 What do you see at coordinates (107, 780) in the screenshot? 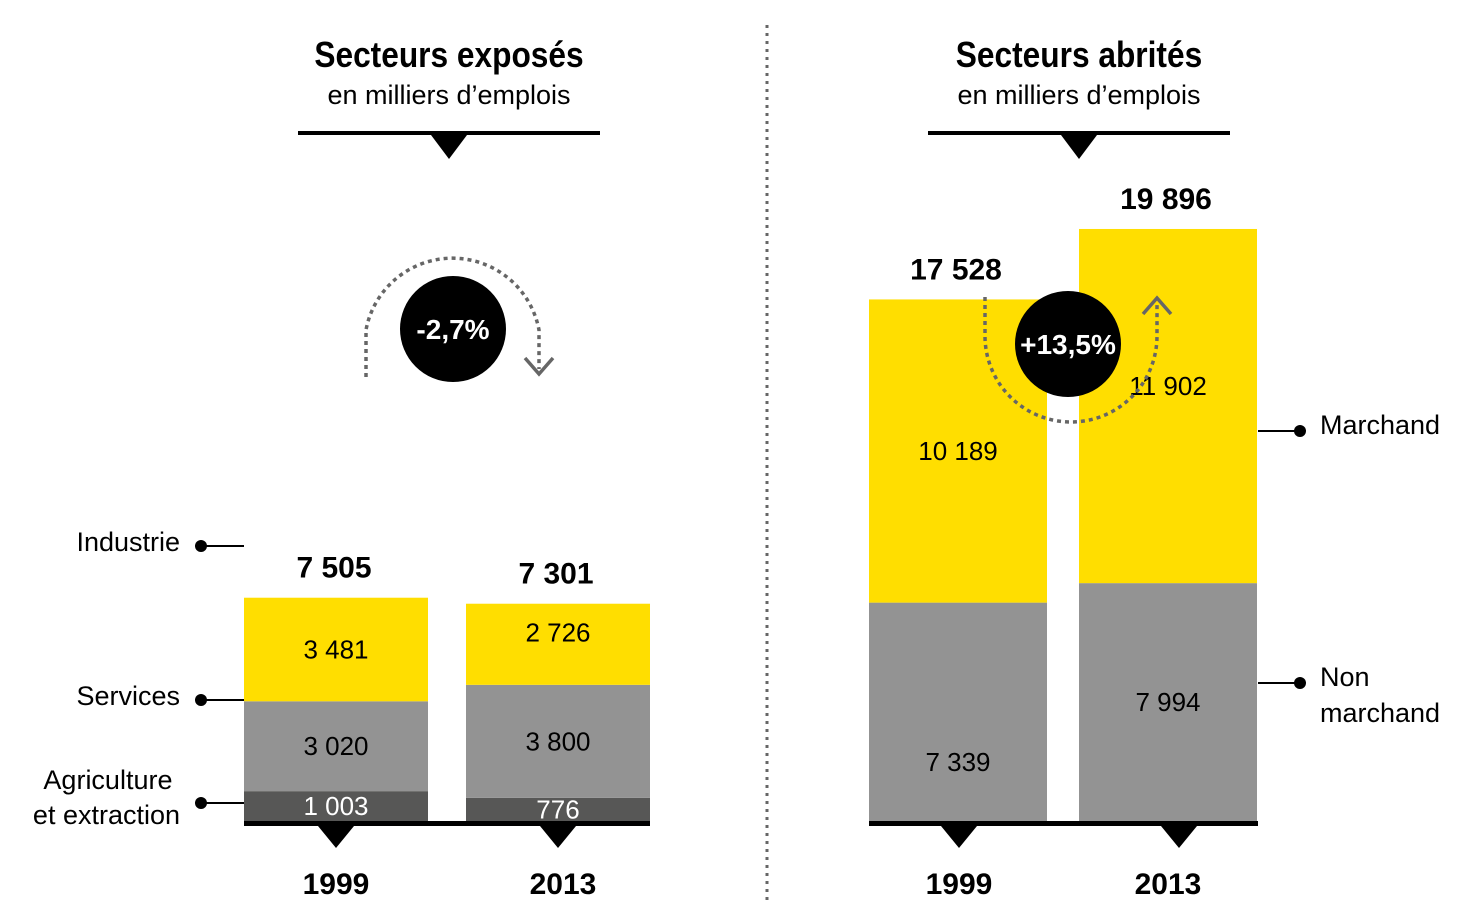
I see `legend-label-agriculture-line1: Agriculture` at bounding box center [107, 780].